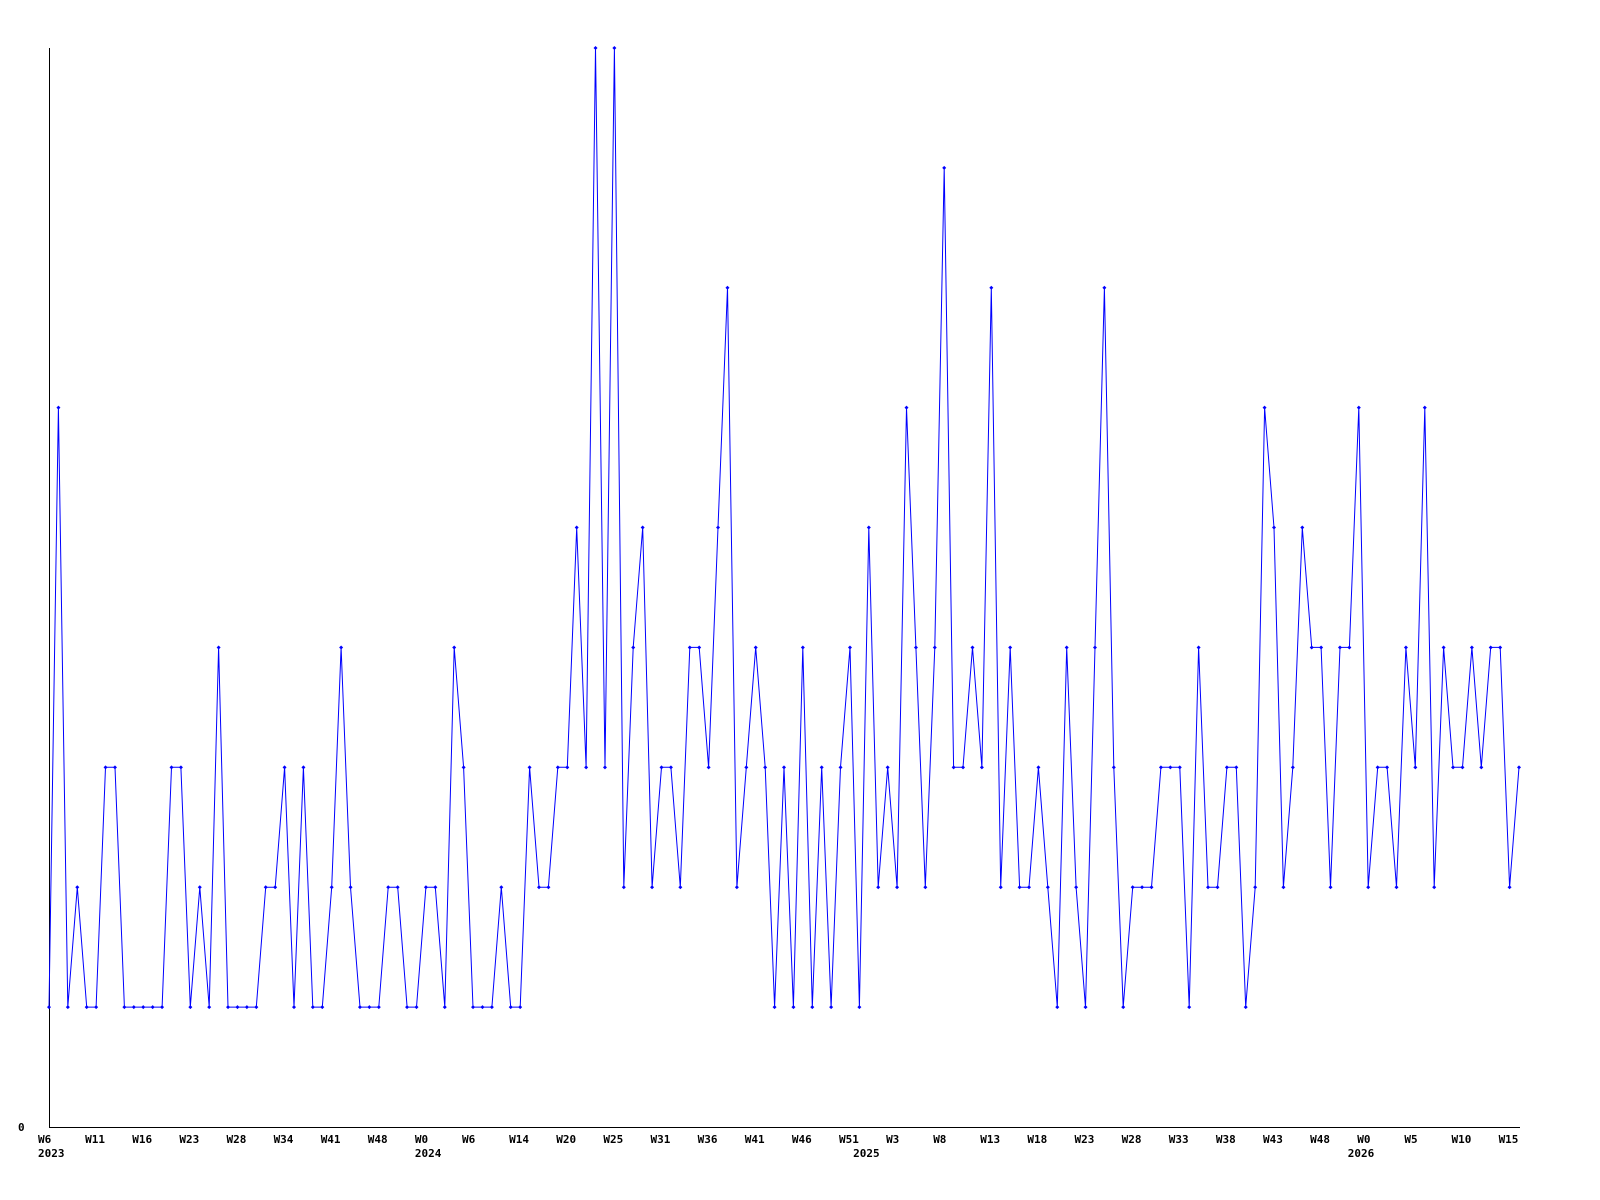 The width and height of the screenshot is (1600, 1200). What do you see at coordinates (1320, 1139) in the screenshot?
I see `x-tick-label: W48` at bounding box center [1320, 1139].